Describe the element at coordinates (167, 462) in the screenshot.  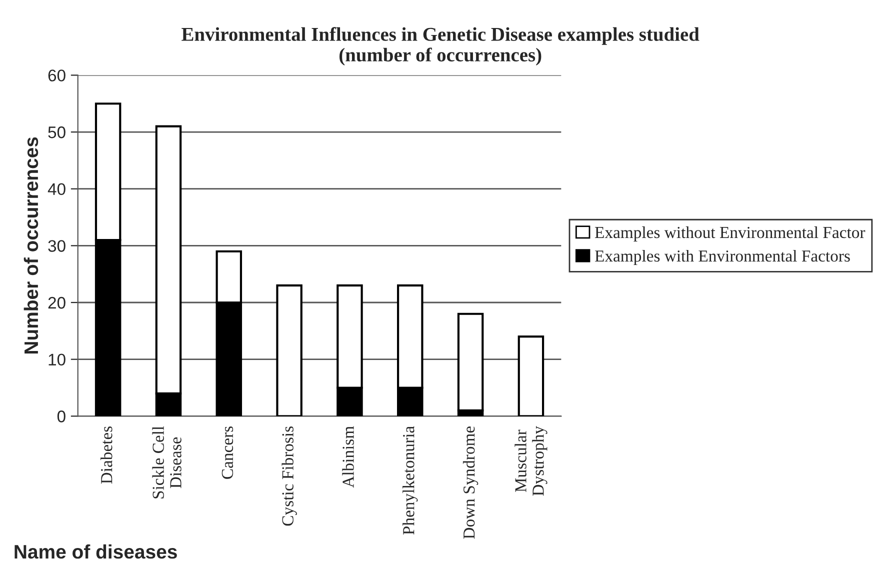
I see `x-tick-label: Sickle Cell Disease` at that location.